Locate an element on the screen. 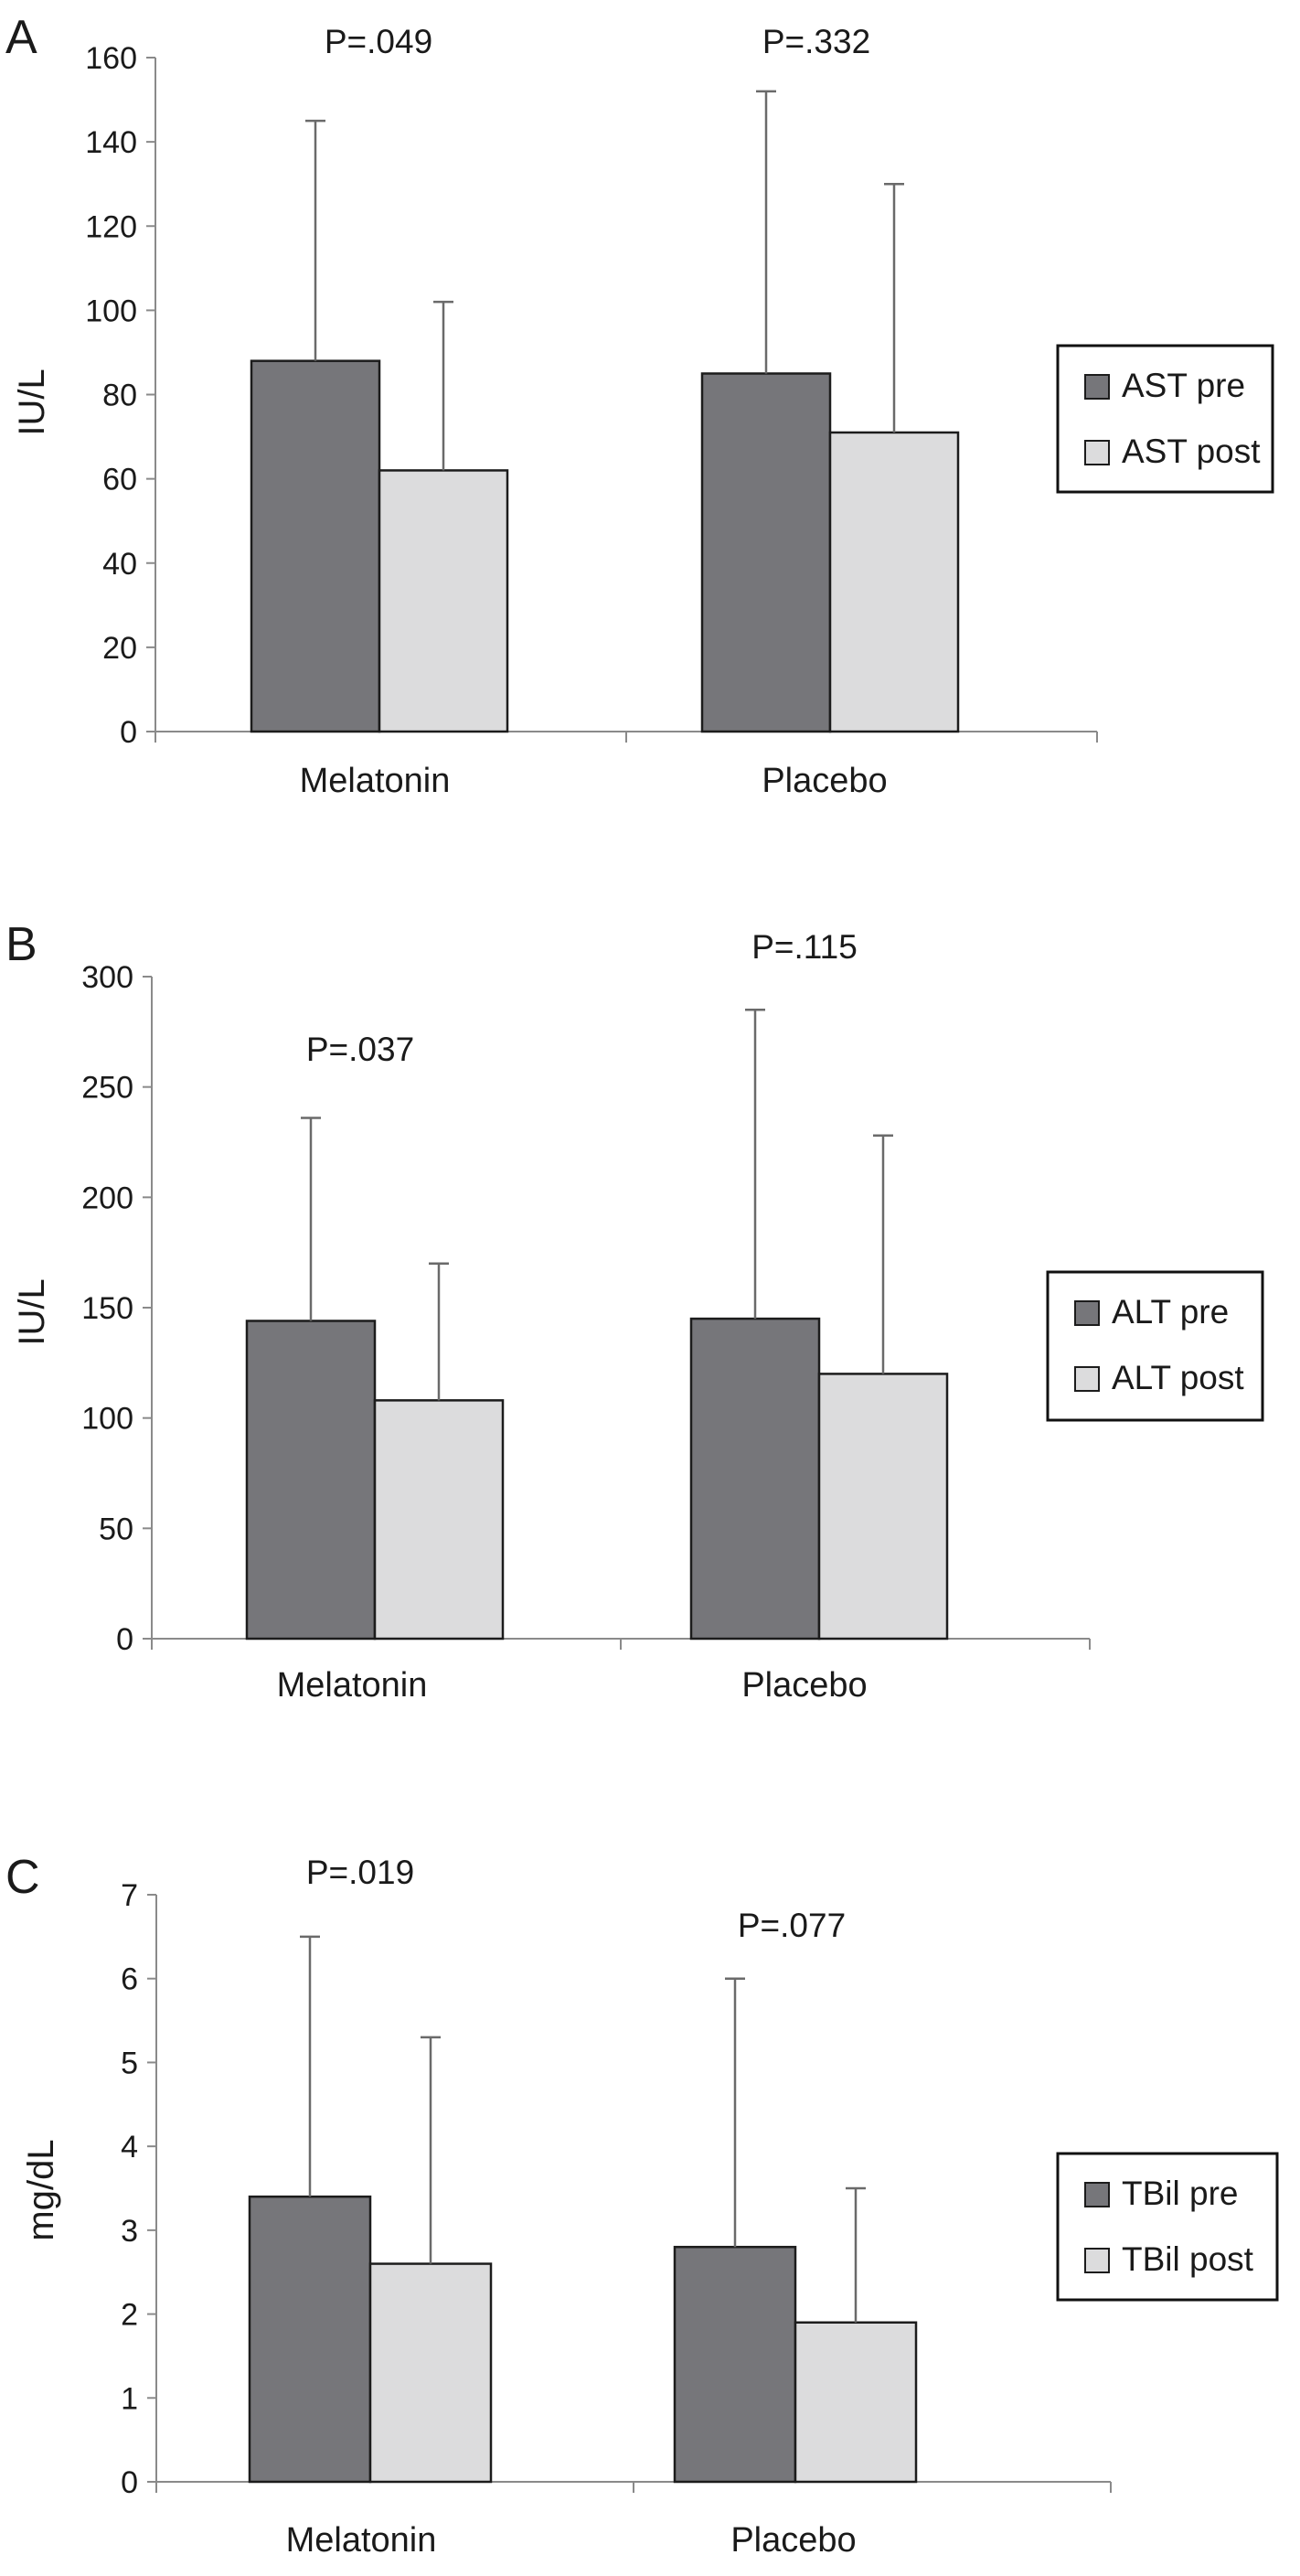  y-tick-label: 160 is located at coordinates (111, 58).